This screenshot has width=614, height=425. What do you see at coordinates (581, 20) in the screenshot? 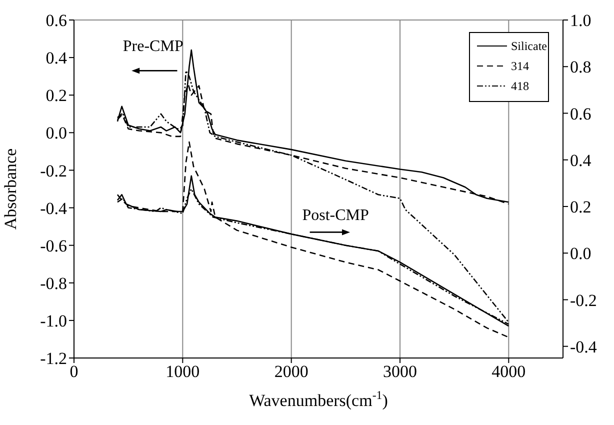
I see `y2-tick-label: 1.0` at bounding box center [581, 20].